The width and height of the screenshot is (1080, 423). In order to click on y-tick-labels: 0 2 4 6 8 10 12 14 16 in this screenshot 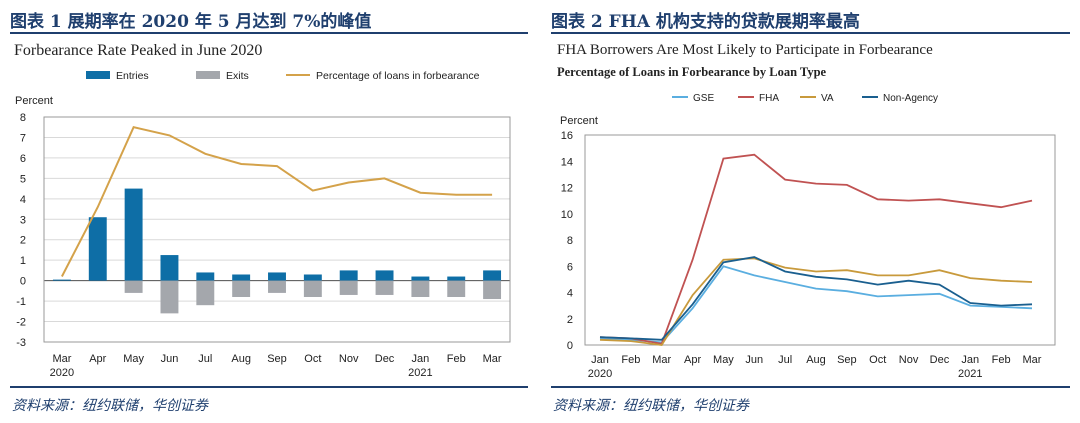, I will do `click(567, 241)`.